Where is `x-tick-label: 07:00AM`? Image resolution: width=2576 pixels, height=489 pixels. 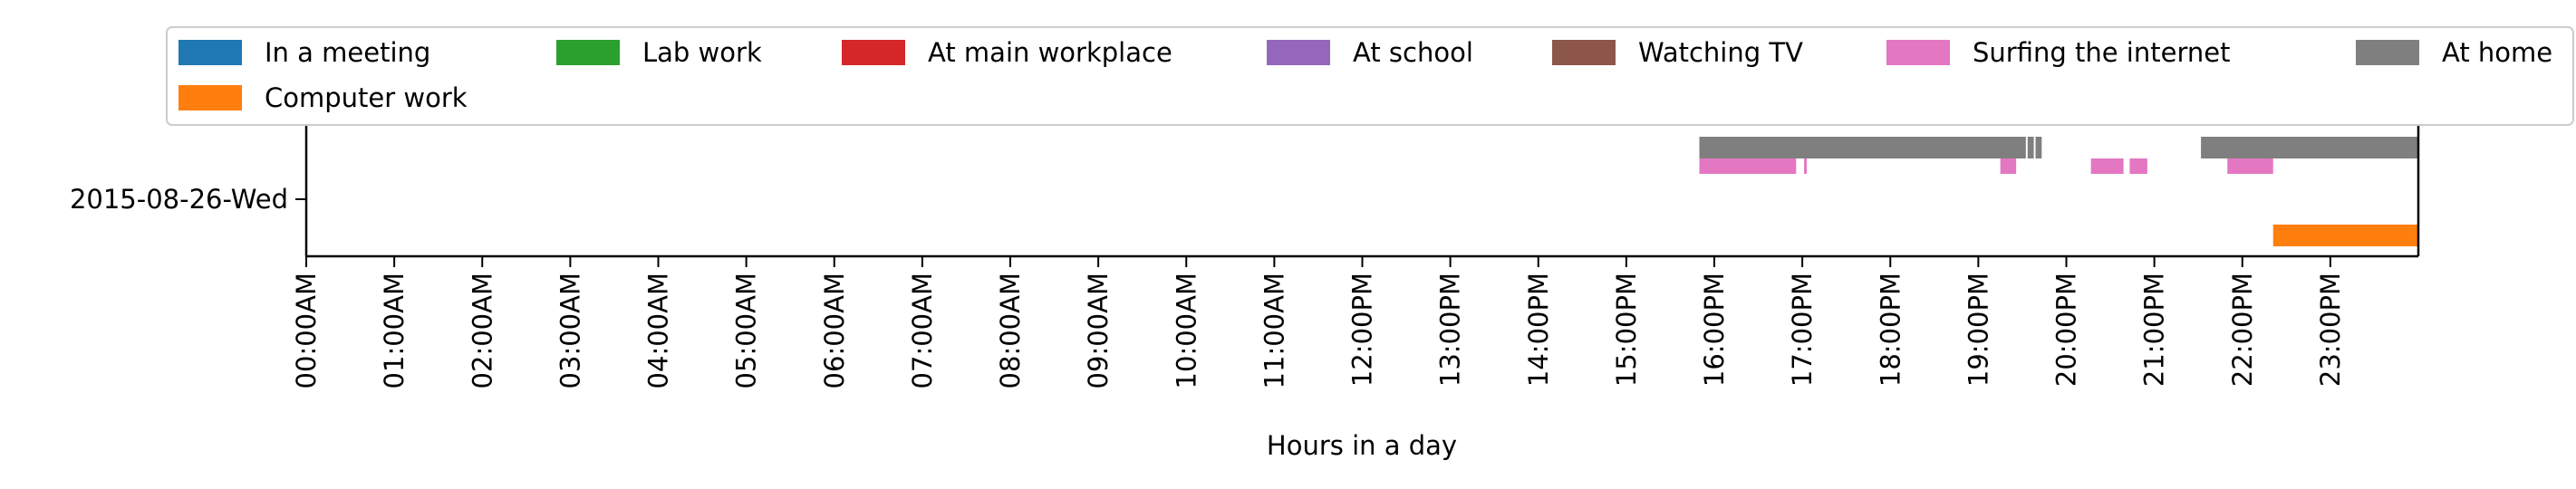 x-tick-label: 07:00AM is located at coordinates (922, 330).